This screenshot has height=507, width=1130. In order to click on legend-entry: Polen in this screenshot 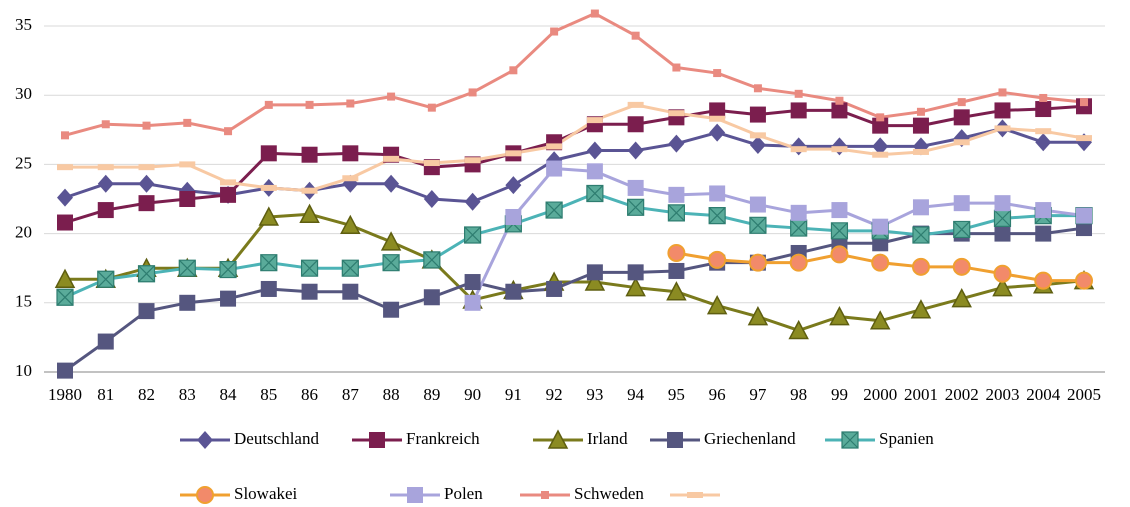, I will do `click(436, 493)`.